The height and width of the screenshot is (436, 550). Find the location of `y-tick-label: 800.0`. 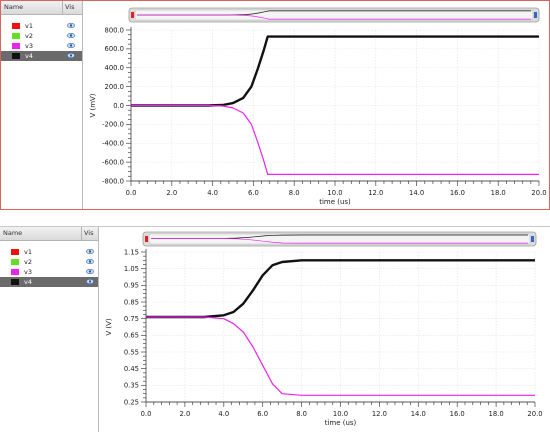

y-tick-label: 800.0 is located at coordinates (114, 30).